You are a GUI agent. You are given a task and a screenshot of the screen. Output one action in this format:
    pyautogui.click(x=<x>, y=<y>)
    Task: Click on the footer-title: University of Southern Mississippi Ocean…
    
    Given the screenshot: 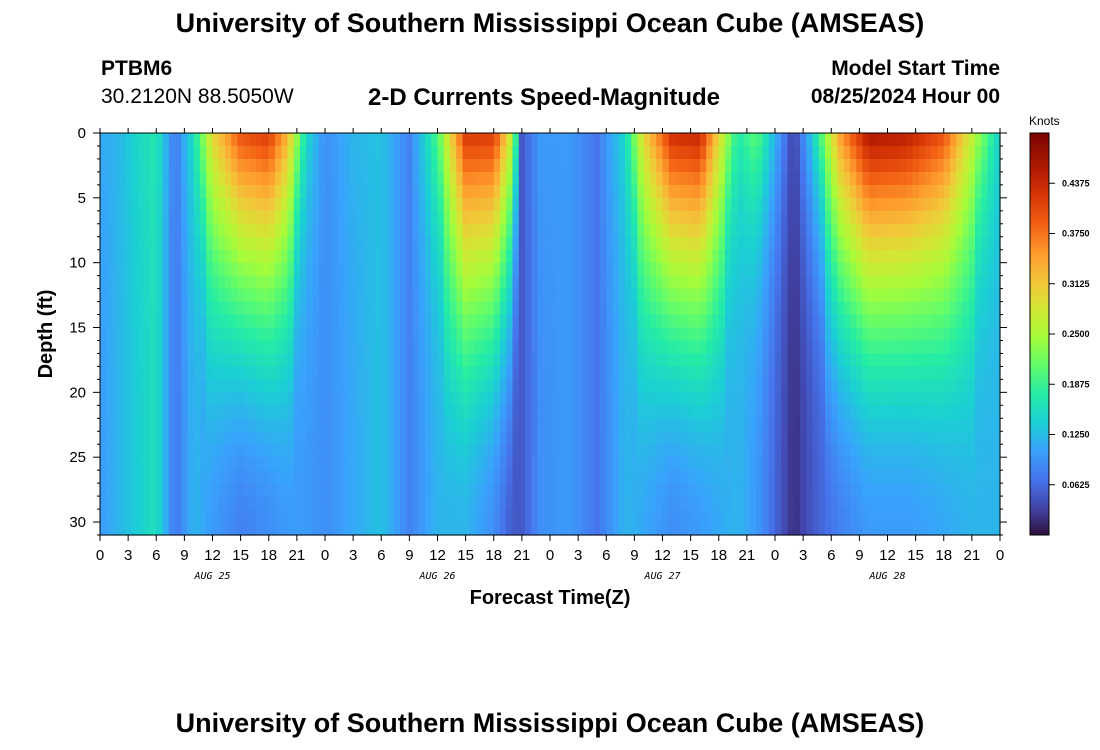 What is the action you would take?
    pyautogui.click(x=550, y=723)
    